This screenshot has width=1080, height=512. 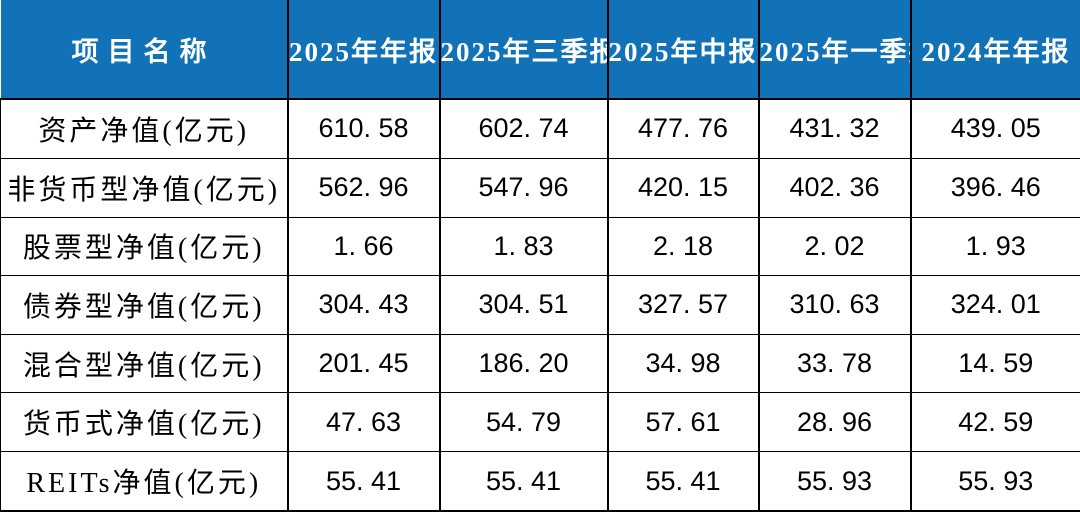 What do you see at coordinates (363, 364) in the screenshot?
I see `data-cell: 201. 45` at bounding box center [363, 364].